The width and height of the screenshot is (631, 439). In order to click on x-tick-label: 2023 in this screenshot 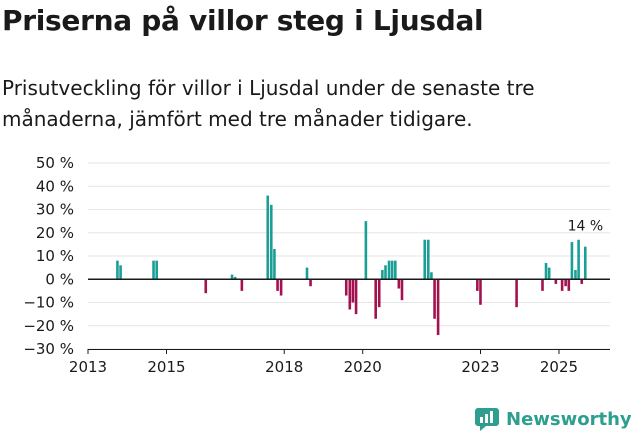, I will do `click(480, 367)`.